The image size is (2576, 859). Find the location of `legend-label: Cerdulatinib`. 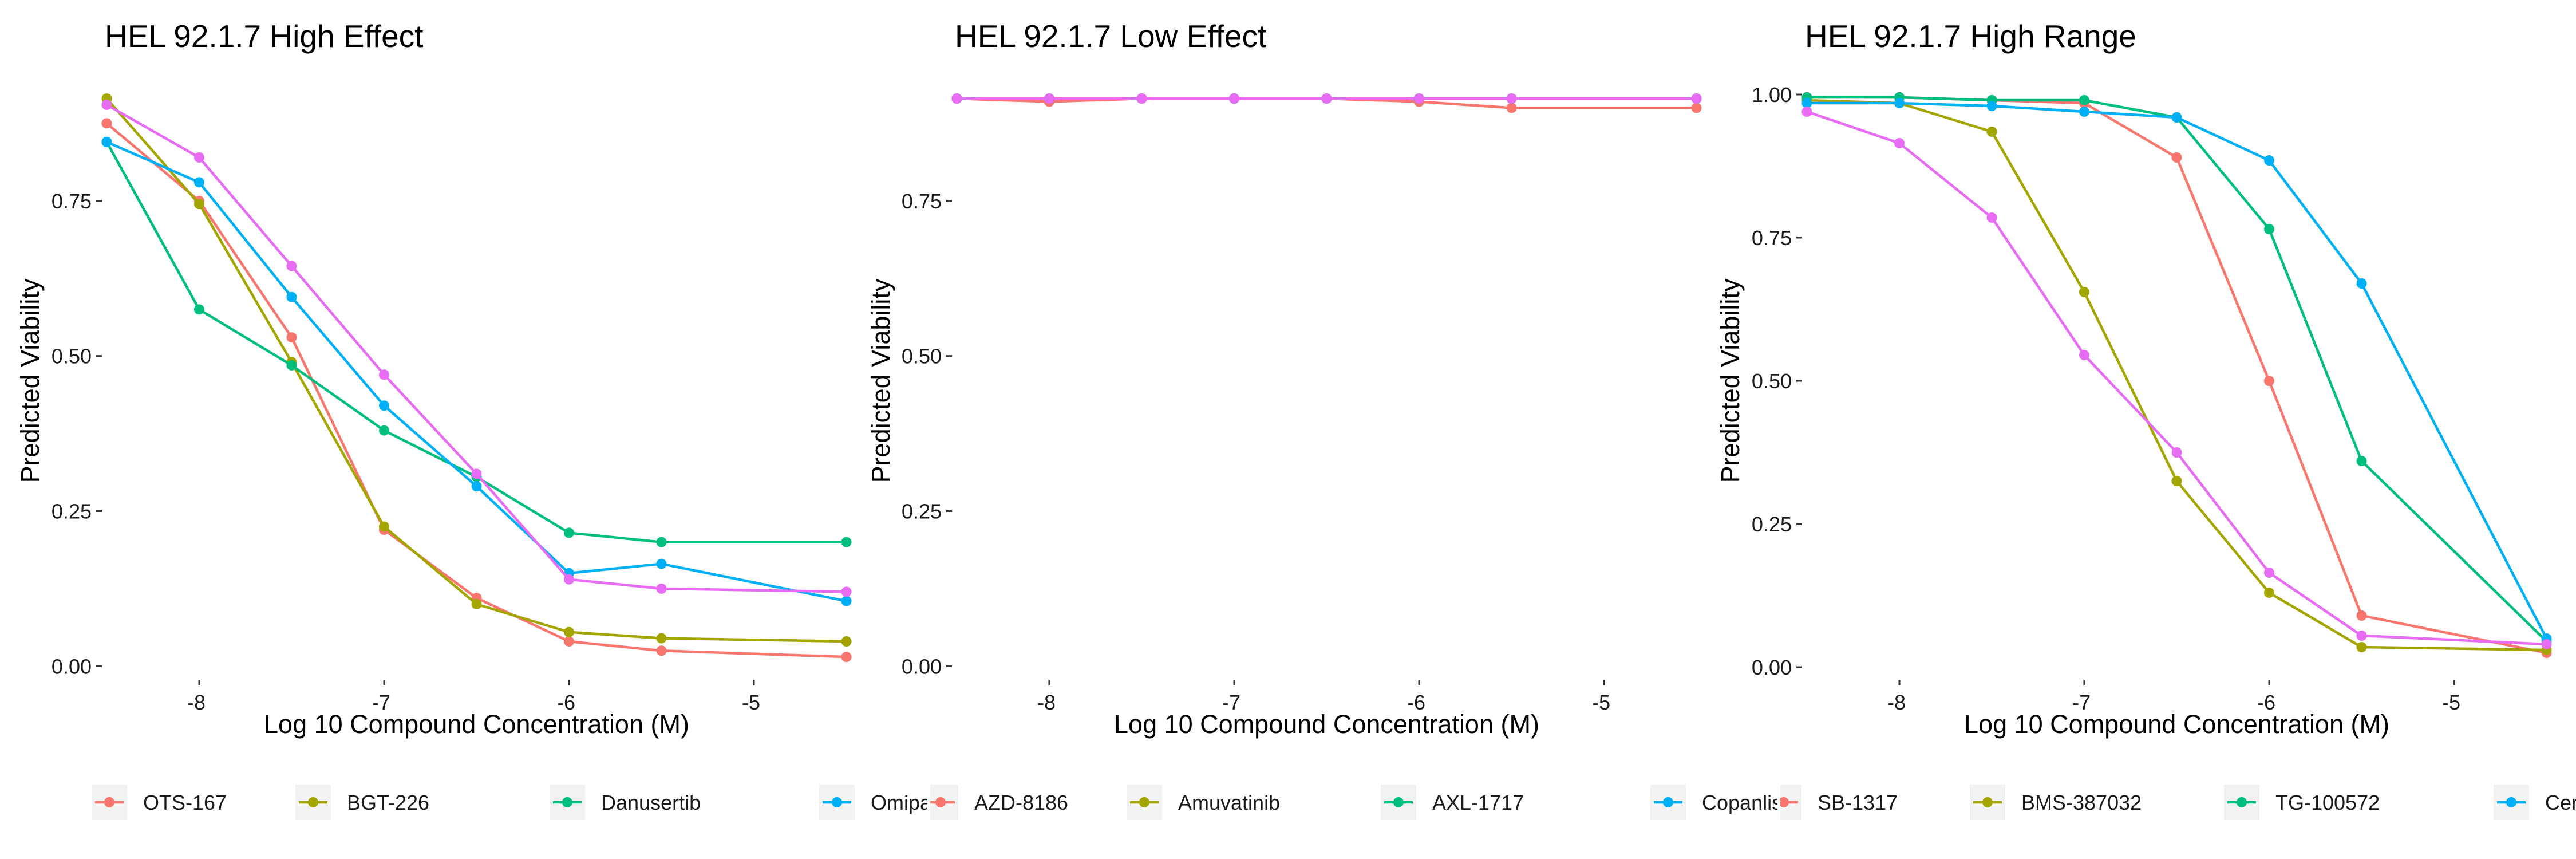

legend-label: Cerdulatinib is located at coordinates (2560, 803).